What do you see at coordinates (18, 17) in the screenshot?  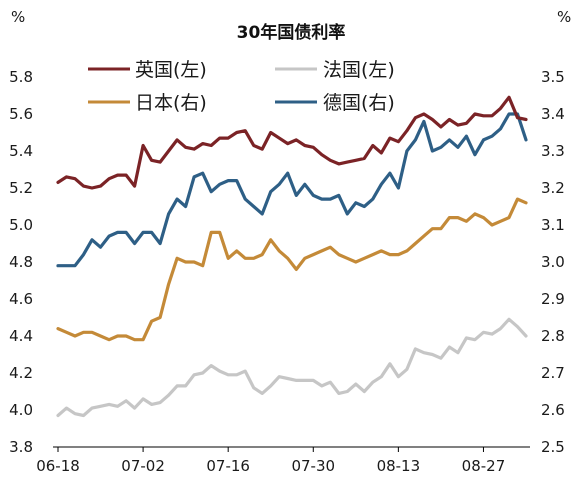 I see `left-axis-unit: %` at bounding box center [18, 17].